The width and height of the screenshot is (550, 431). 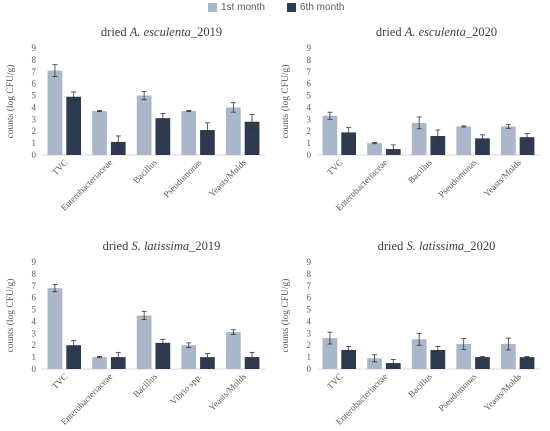 What do you see at coordinates (185, 388) in the screenshot?
I see `x-tick-label-vibrio-spp: Vibrio spp.` at bounding box center [185, 388].